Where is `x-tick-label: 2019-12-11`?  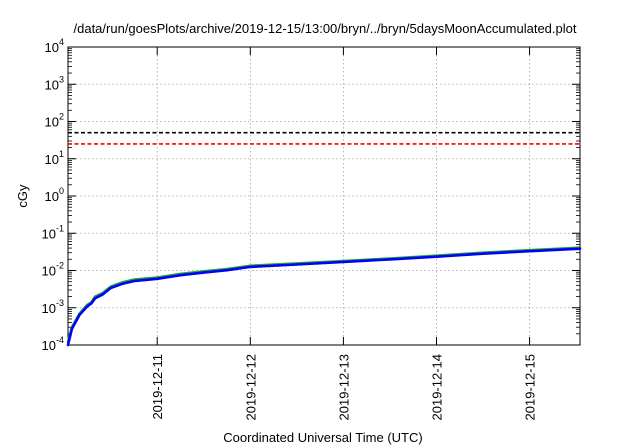
x-tick-label: 2019-12-11 is located at coordinates (157, 387).